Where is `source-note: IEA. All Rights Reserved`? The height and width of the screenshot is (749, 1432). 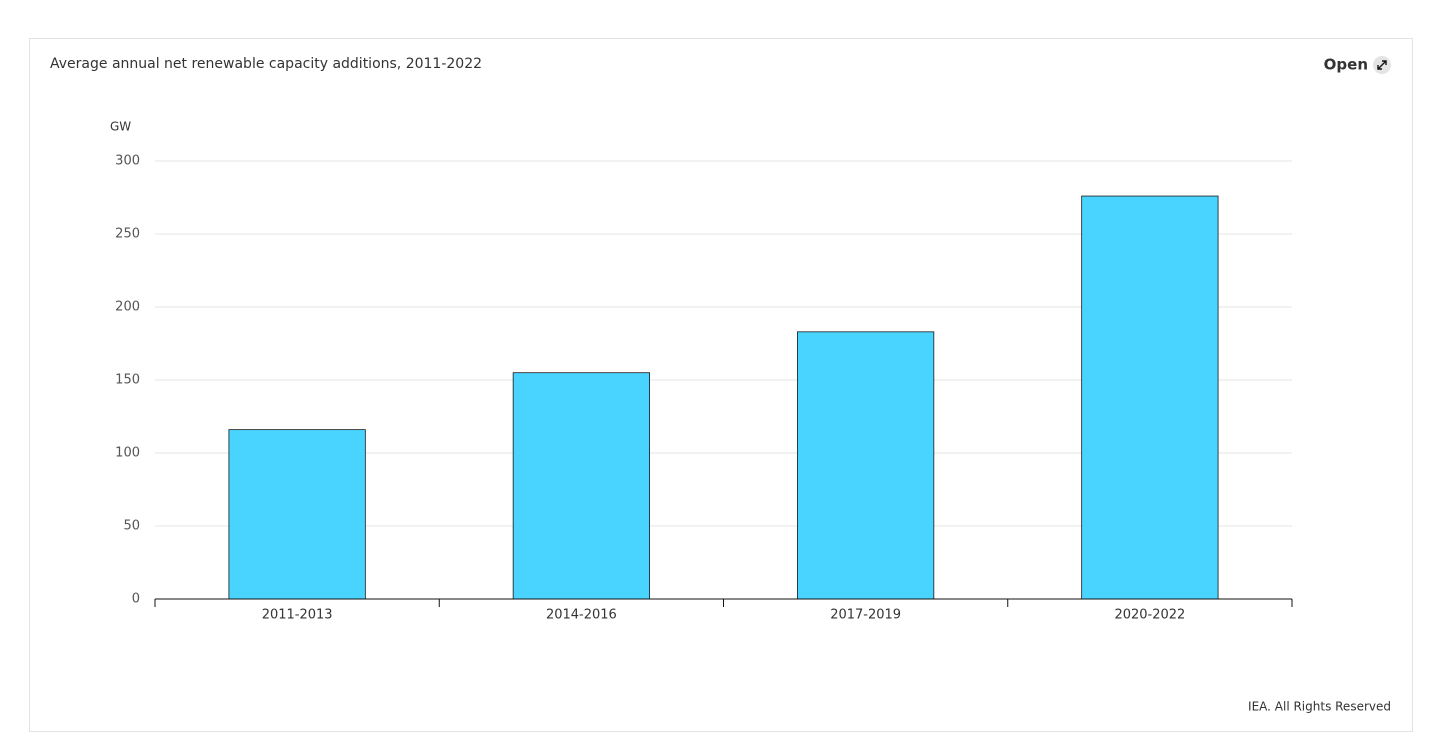 source-note: IEA. All Rights Reserved is located at coordinates (1319, 707).